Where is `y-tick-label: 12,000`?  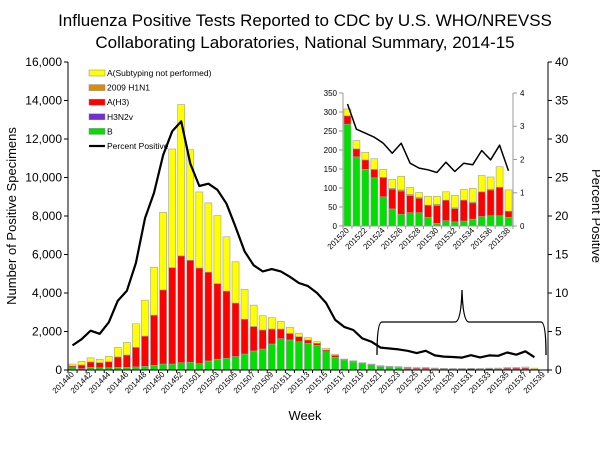
y-tick-label: 12,000 is located at coordinates (43, 139).